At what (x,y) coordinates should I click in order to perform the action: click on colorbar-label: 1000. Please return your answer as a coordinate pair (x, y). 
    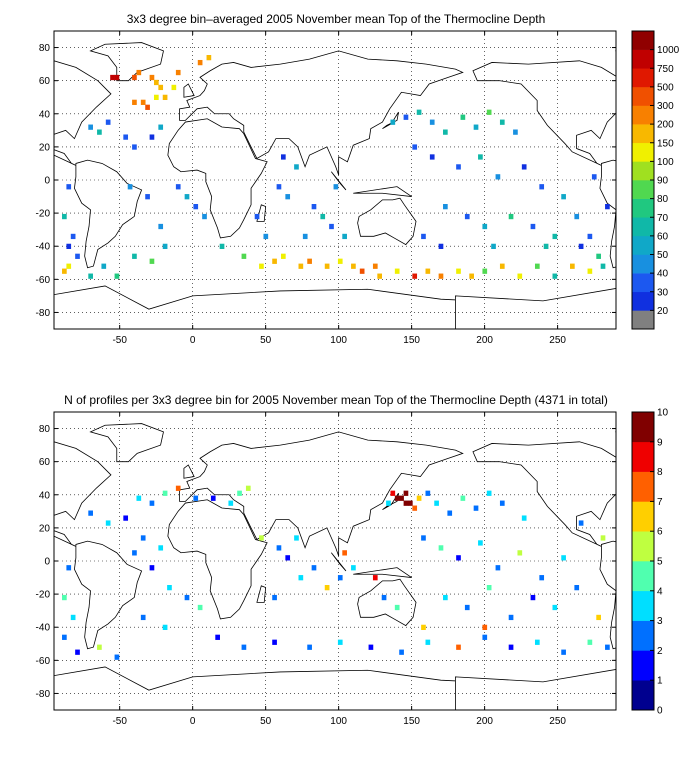
    Looking at the image, I should click on (668, 50).